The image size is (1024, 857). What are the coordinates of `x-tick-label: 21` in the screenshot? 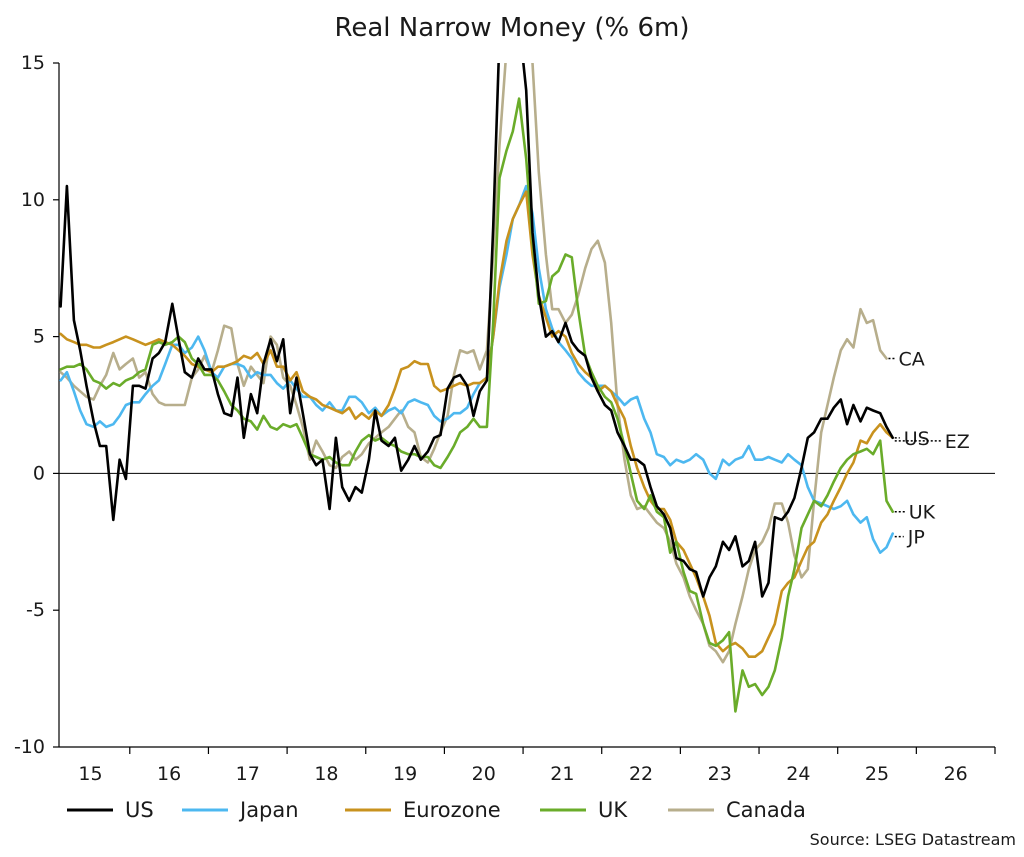 It's located at (562, 774).